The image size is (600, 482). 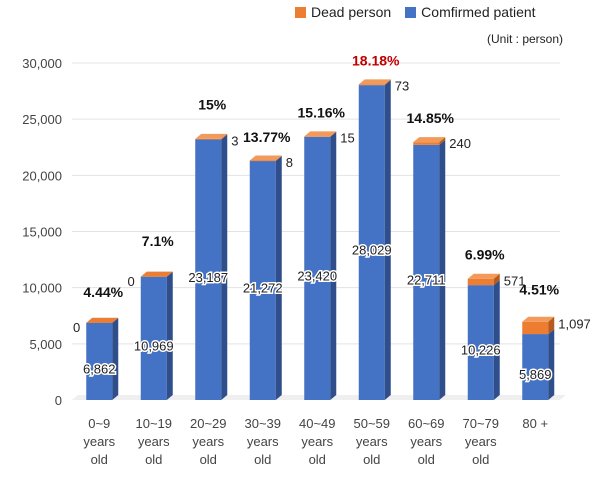 I want to click on confirmed-value-label: 5,869, so click(x=535, y=374).